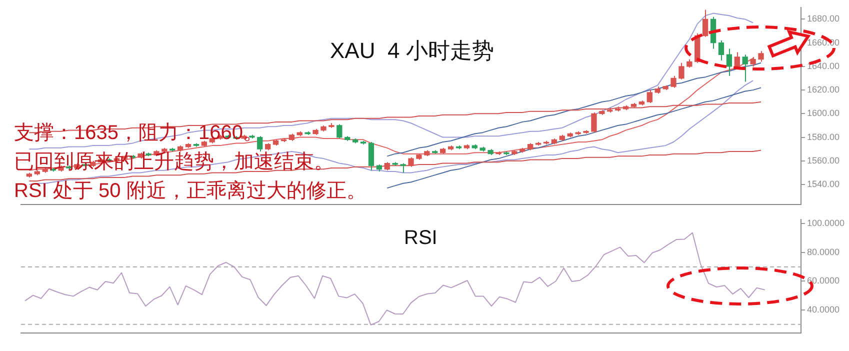 The image size is (849, 351). What do you see at coordinates (823, 42) in the screenshot?
I see `y-tick-label: 1660.00` at bounding box center [823, 42].